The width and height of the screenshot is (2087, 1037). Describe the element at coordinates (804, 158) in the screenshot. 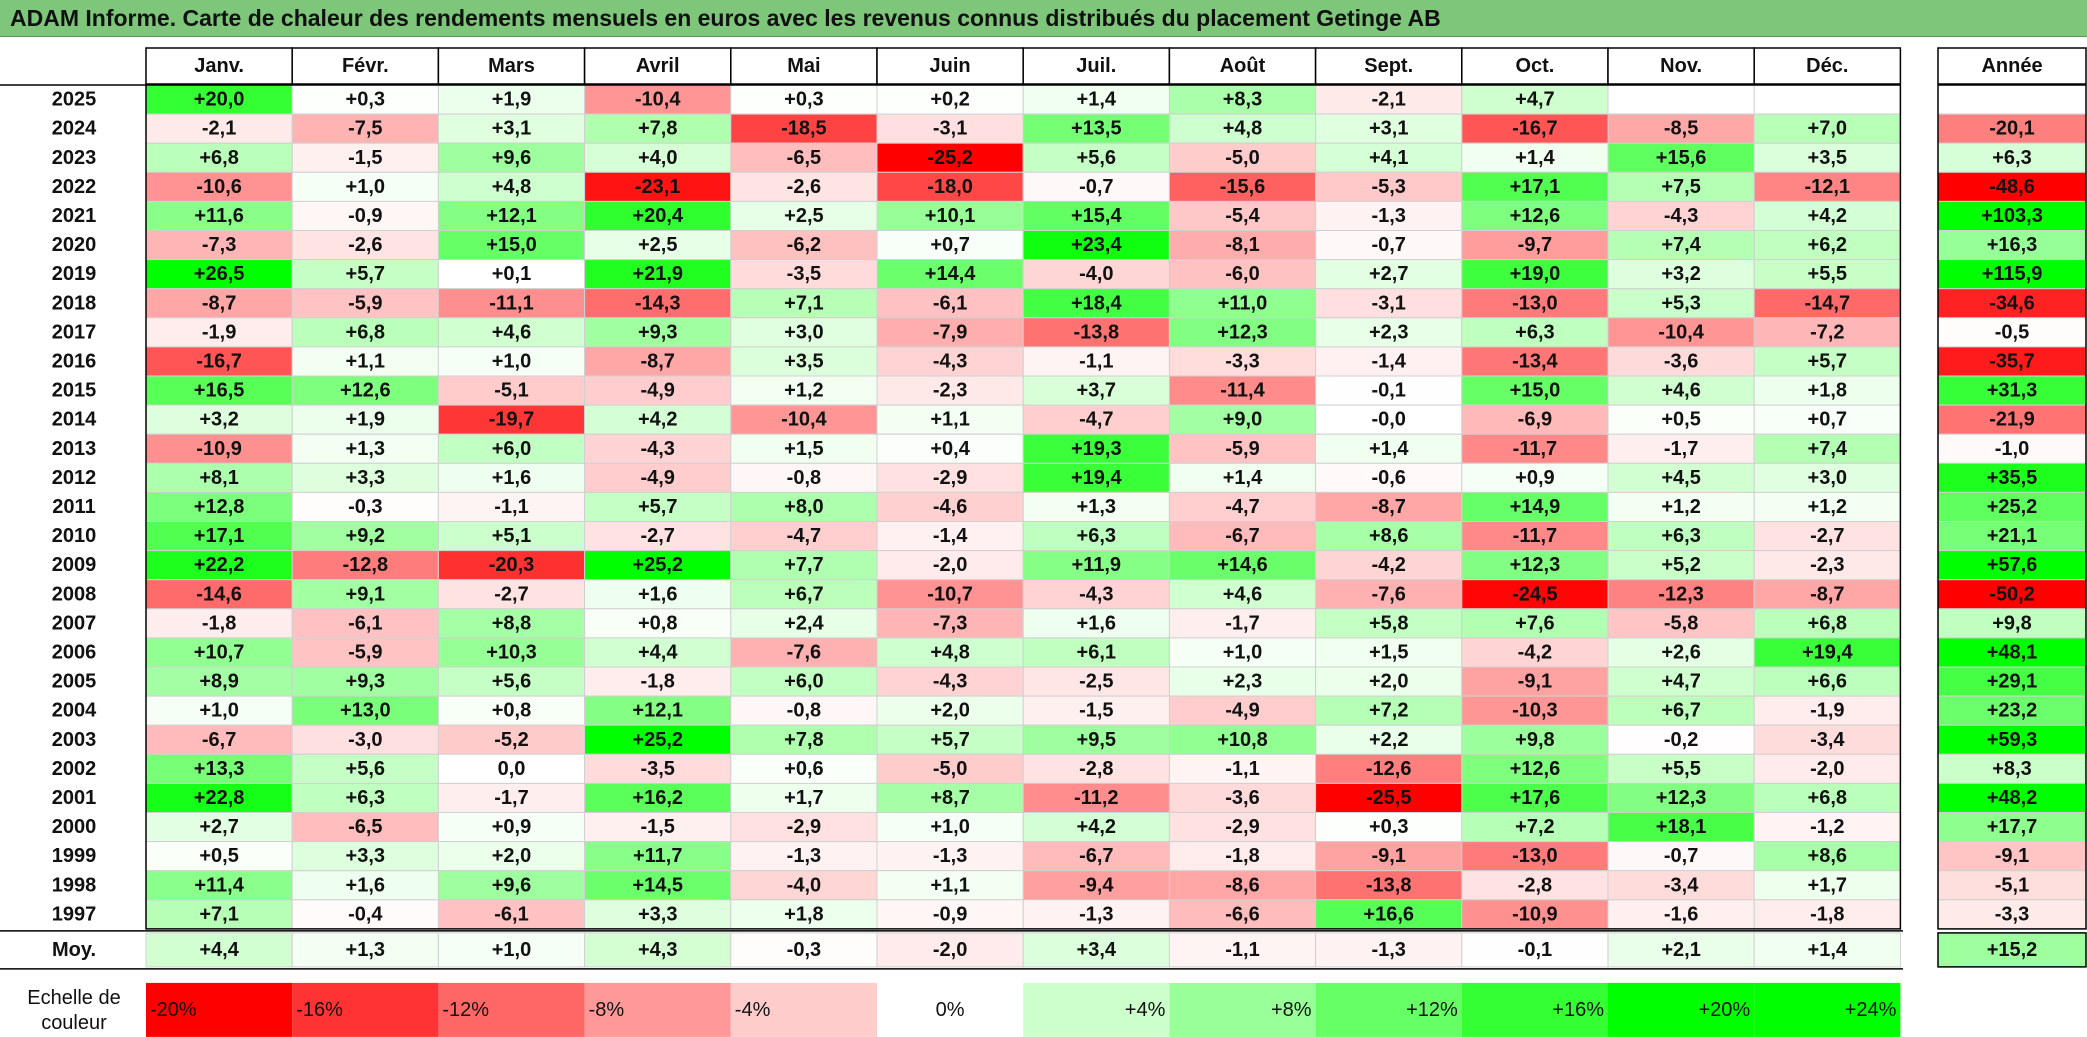

I see `heatmap-cell-value: -6,5` at that location.